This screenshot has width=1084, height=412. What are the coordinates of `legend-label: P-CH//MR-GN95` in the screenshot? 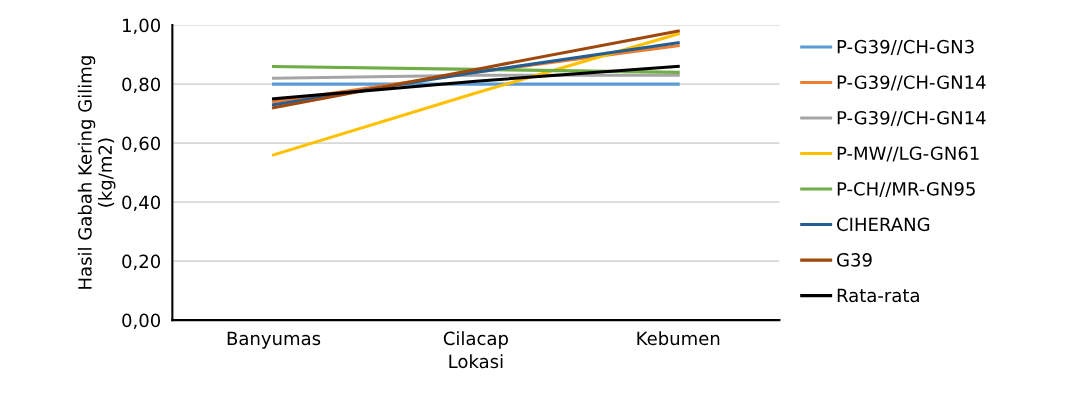 It's located at (906, 189).